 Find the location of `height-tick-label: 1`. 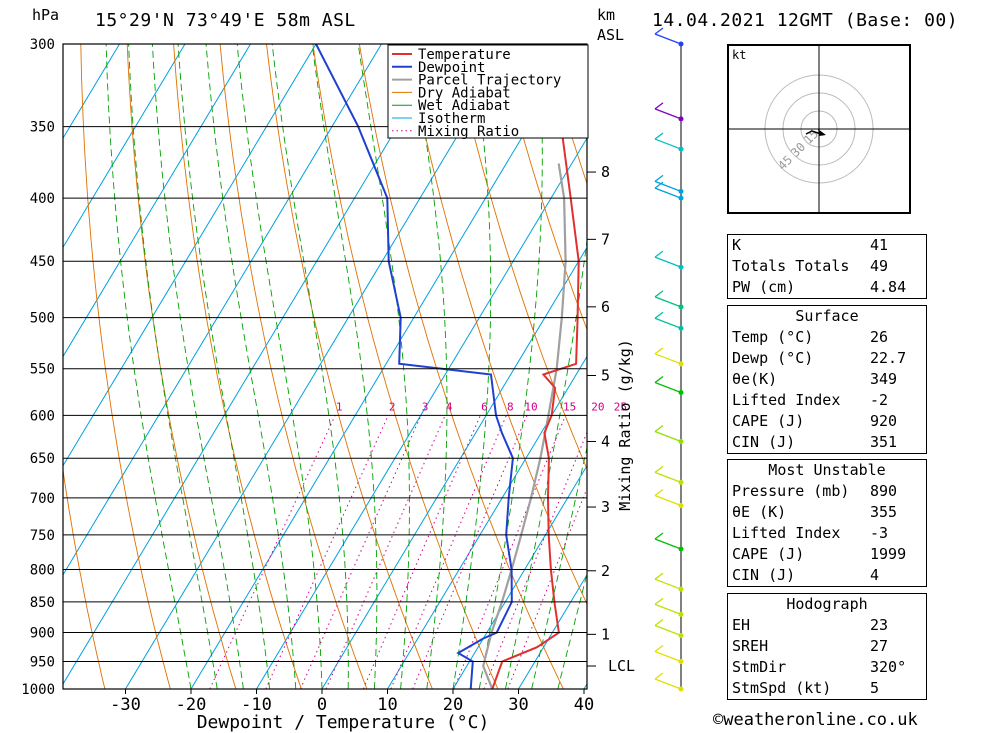

height-tick-label: 1 is located at coordinates (605, 634).